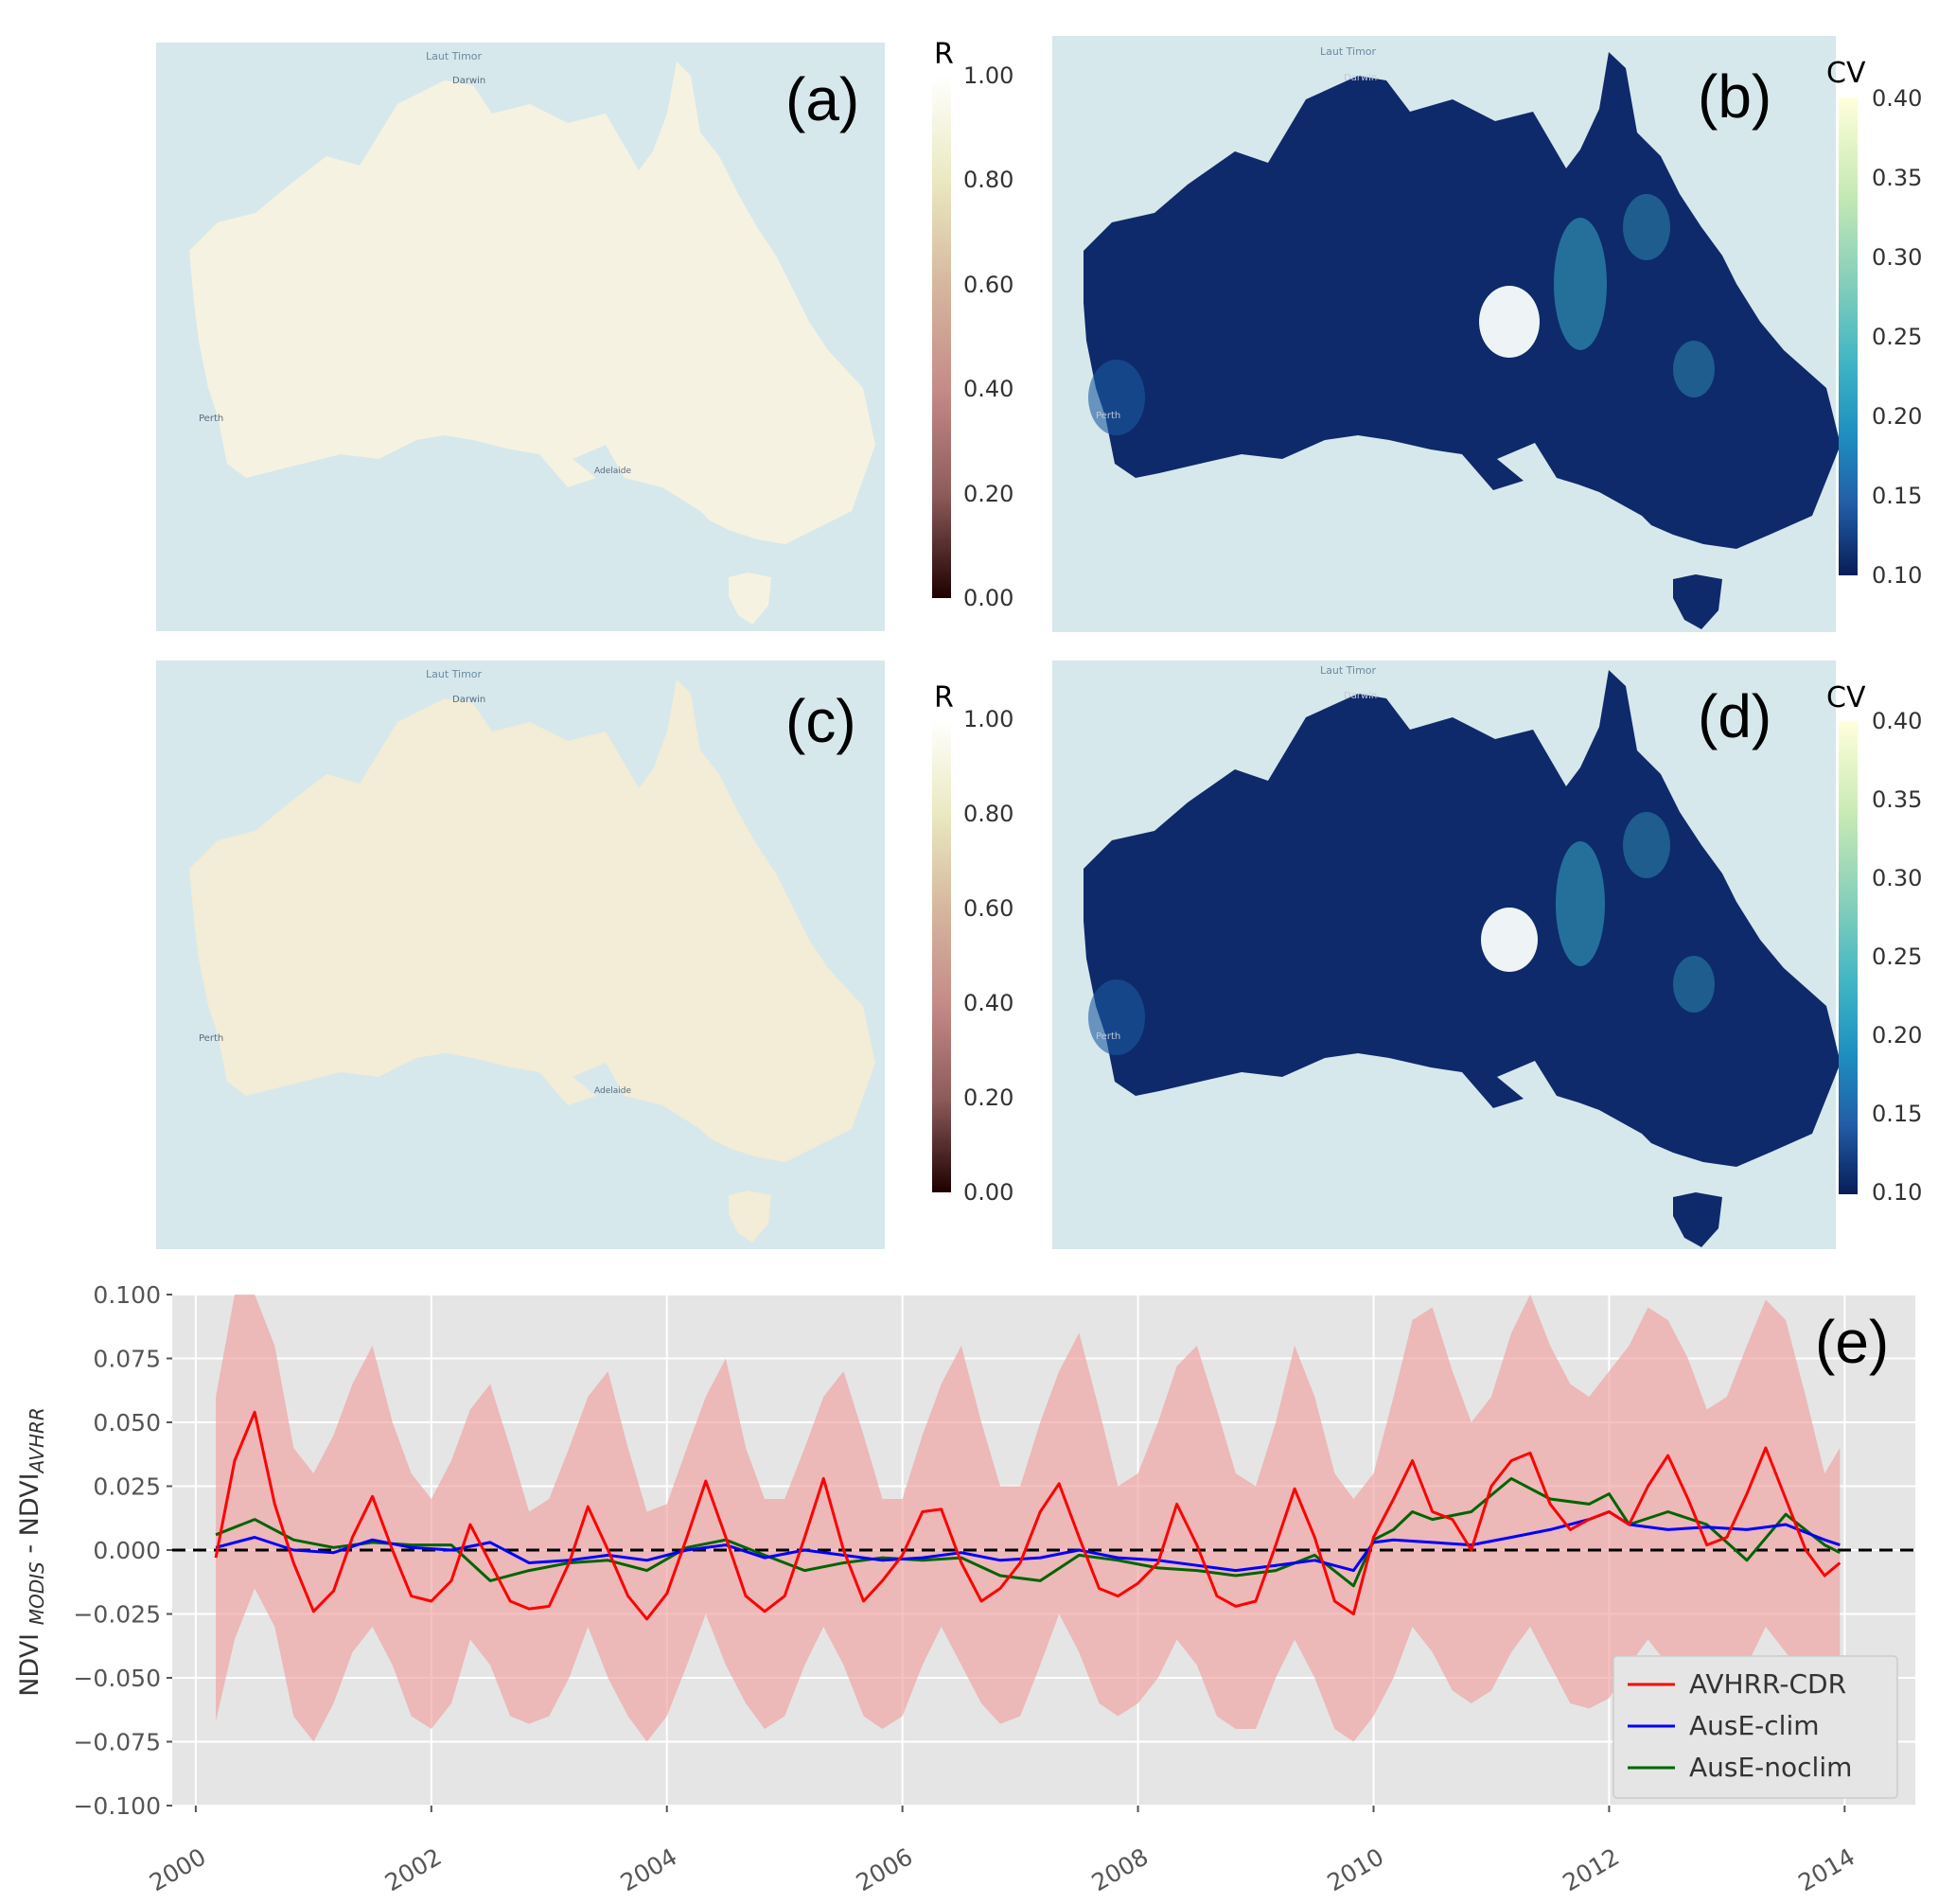 The height and width of the screenshot is (1904, 1956). I want to click on x-tick-label: 2000, so click(178, 1869).